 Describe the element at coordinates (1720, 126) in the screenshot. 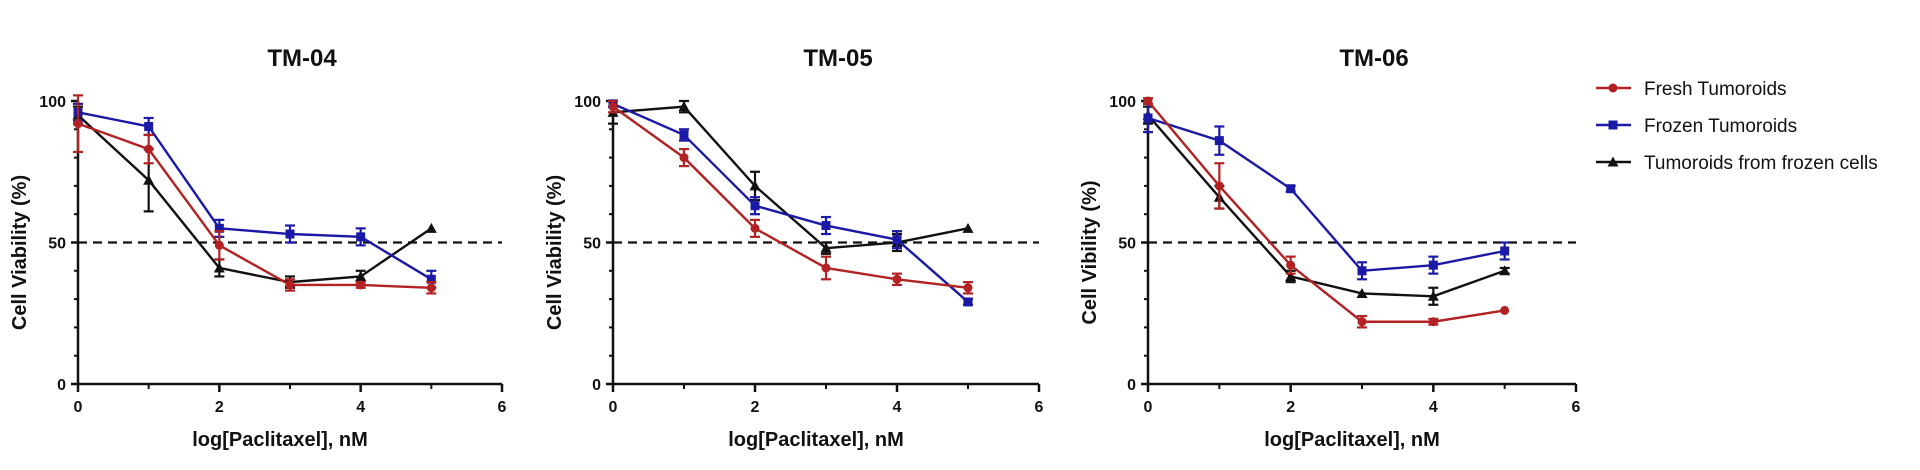

I see `legend-label: Frozen Tumoroids` at that location.